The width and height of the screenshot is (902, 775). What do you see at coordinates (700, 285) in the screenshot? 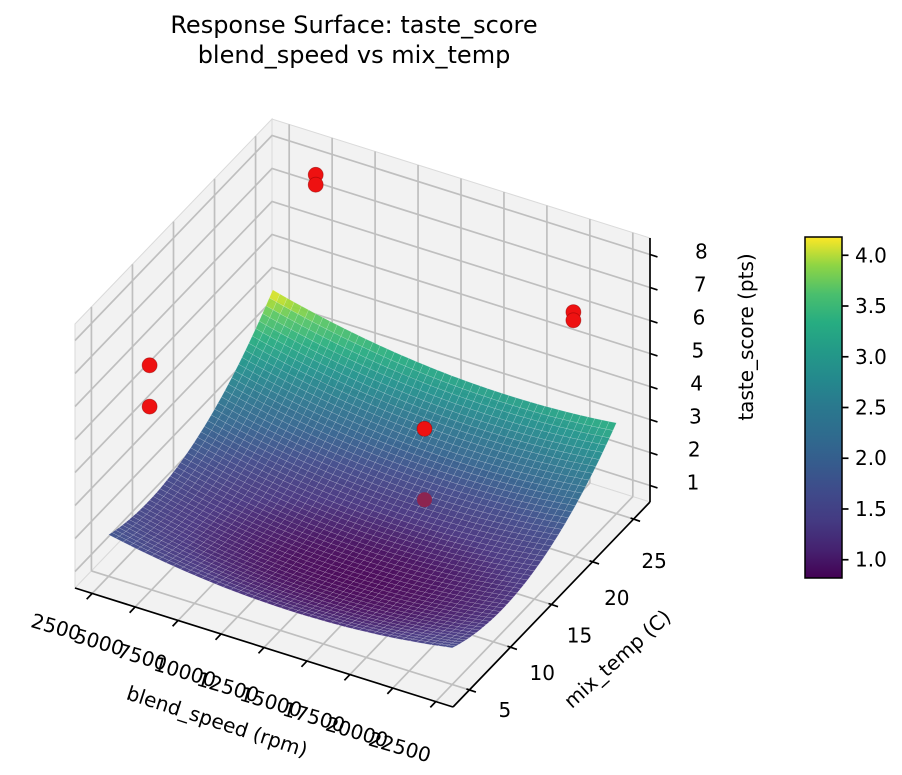
I see `z-tick-label: 7` at bounding box center [700, 285].